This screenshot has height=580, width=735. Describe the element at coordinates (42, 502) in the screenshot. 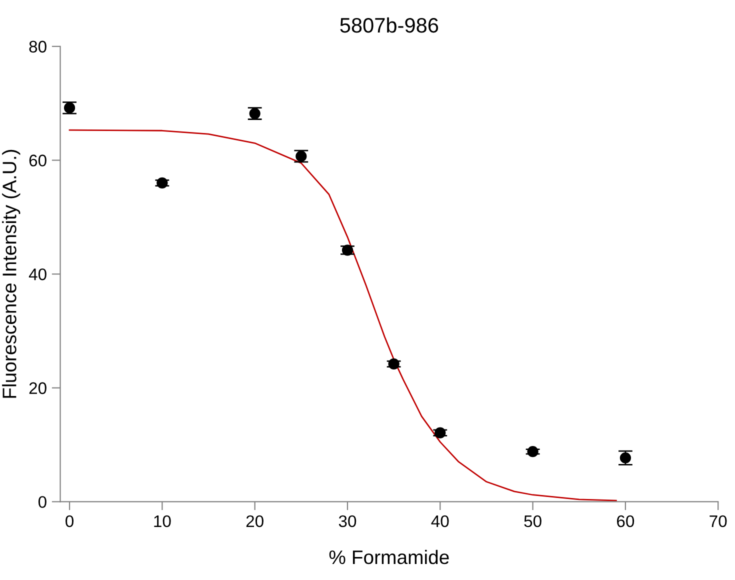

I see `y-tick-label: 0` at that location.